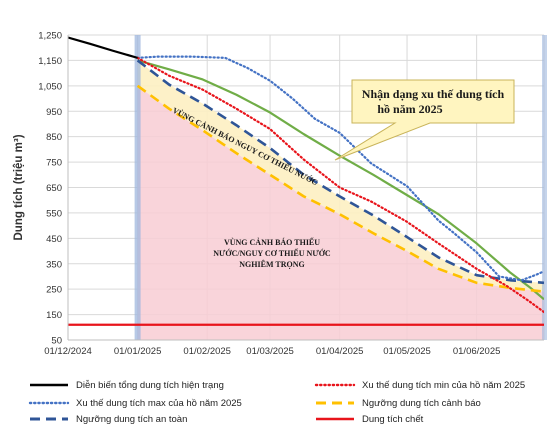 The height and width of the screenshot is (434, 558). I want to click on y-tick-label-5: 550, so click(54, 213).